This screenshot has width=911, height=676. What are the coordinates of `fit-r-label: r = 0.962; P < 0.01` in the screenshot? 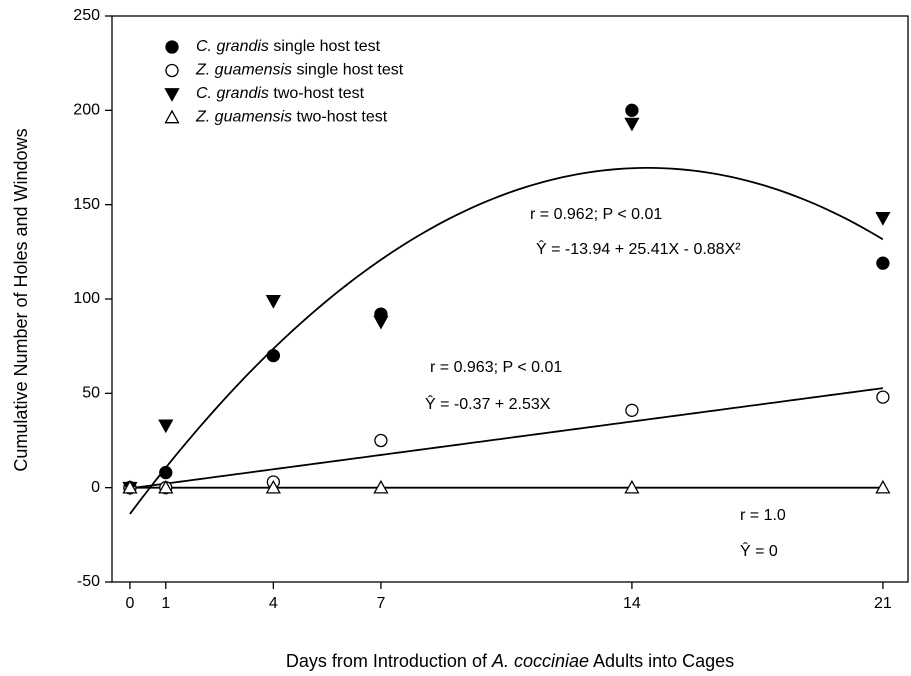 It's located at (596, 214).